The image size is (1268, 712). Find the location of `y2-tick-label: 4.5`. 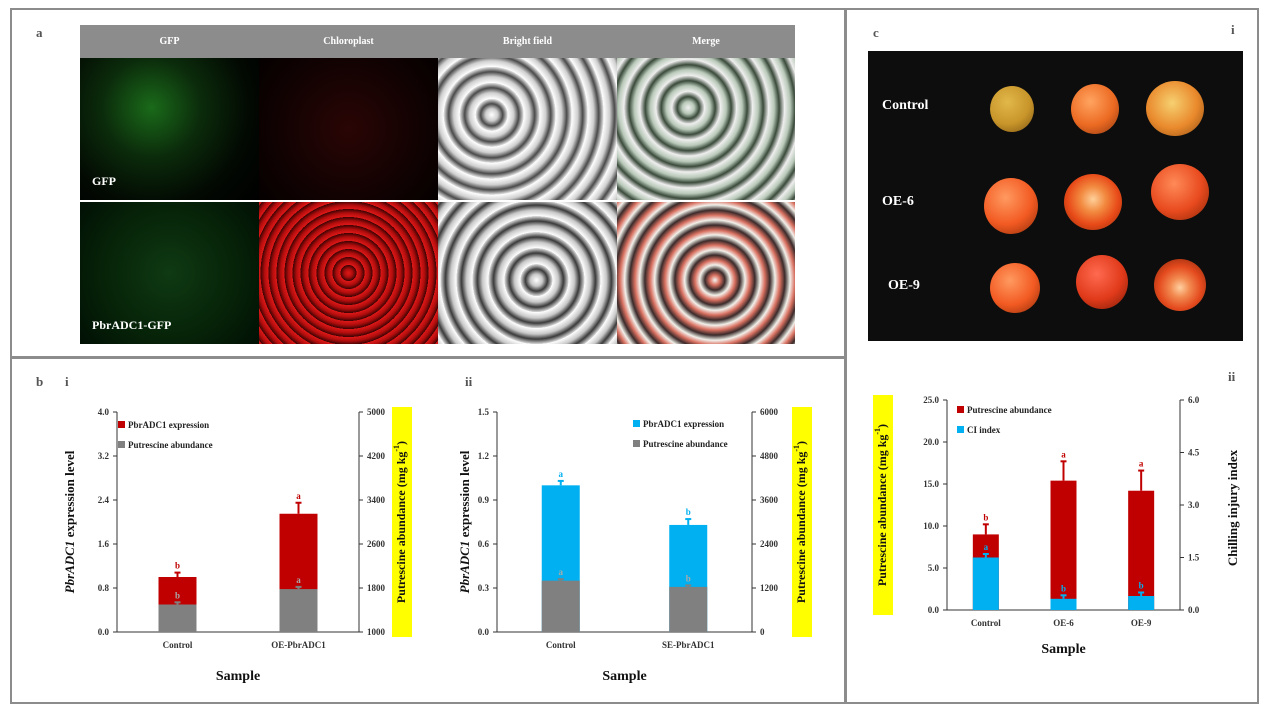

y2-tick-label: 4.5 is located at coordinates (1194, 453).